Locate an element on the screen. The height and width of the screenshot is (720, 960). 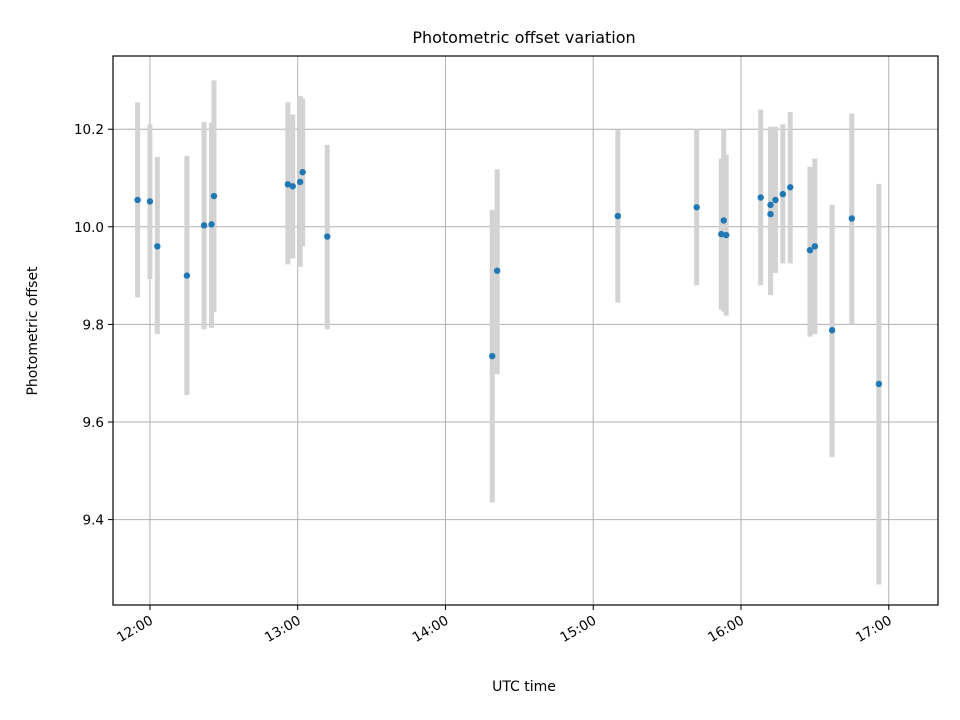
x-tick-label: 12:00 is located at coordinates (135, 629).